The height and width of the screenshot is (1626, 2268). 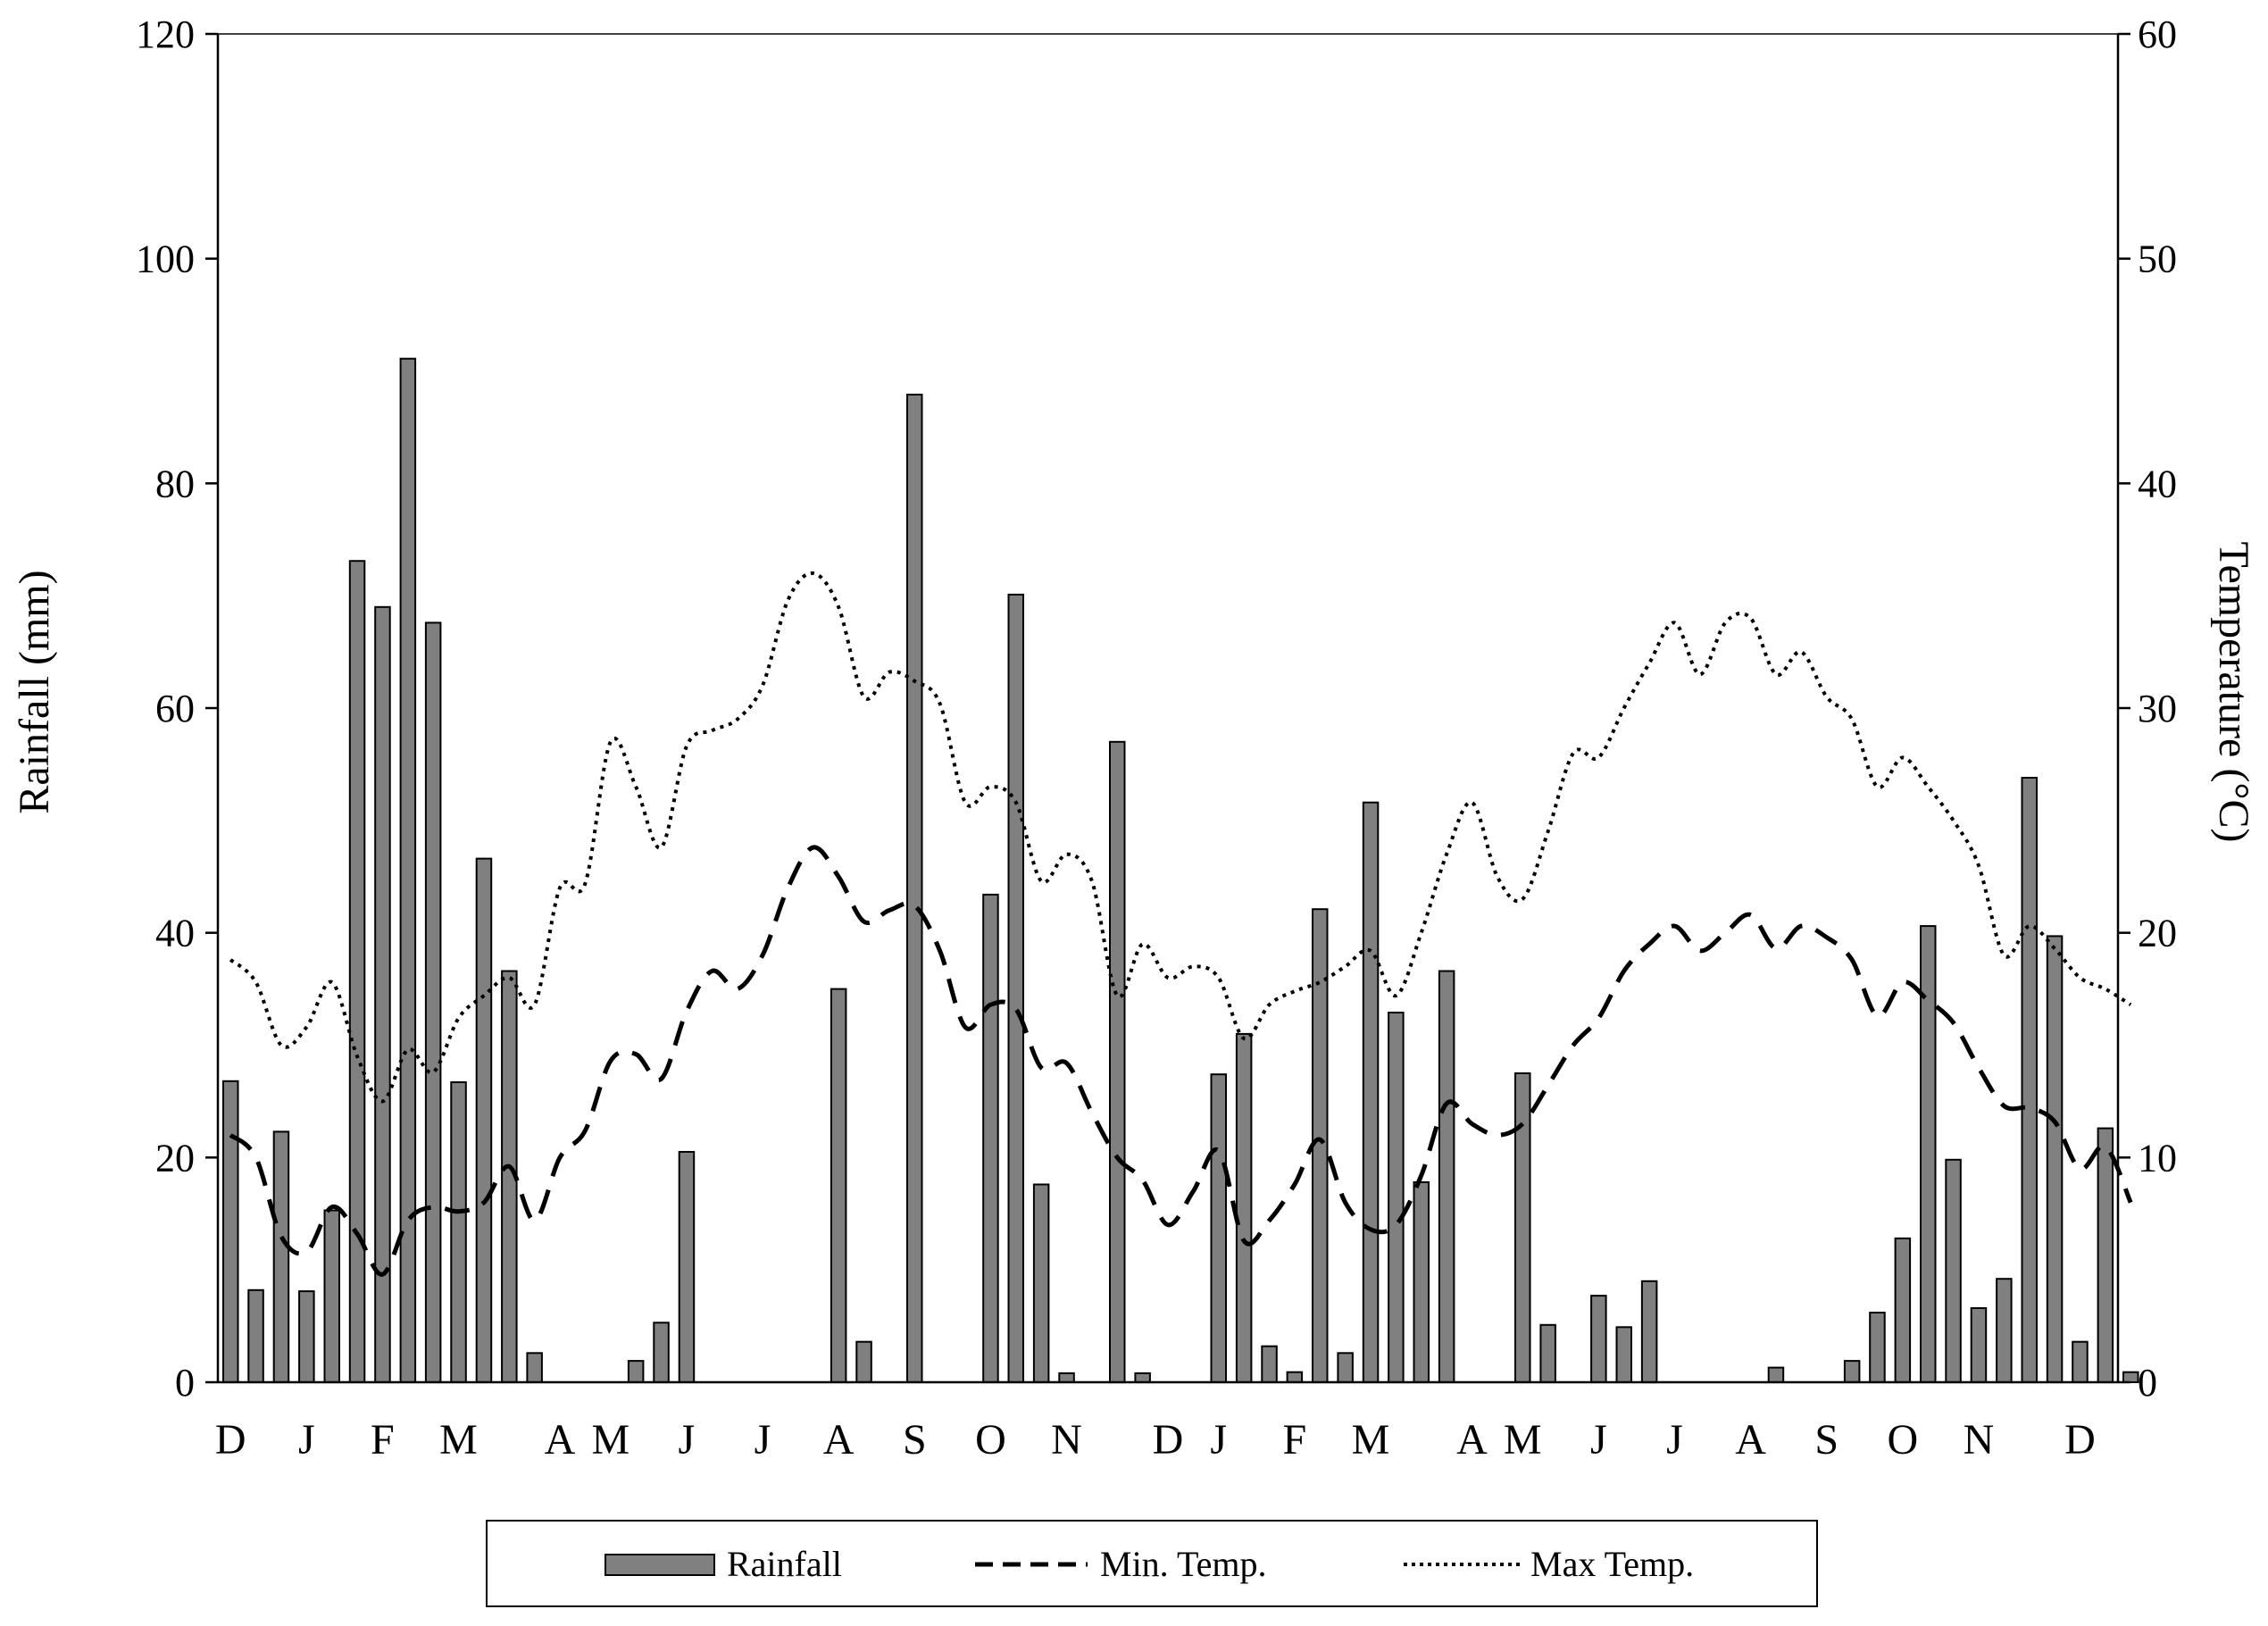 What do you see at coordinates (2157, 1158) in the screenshot?
I see `y-tick-label-right: 10` at bounding box center [2157, 1158].